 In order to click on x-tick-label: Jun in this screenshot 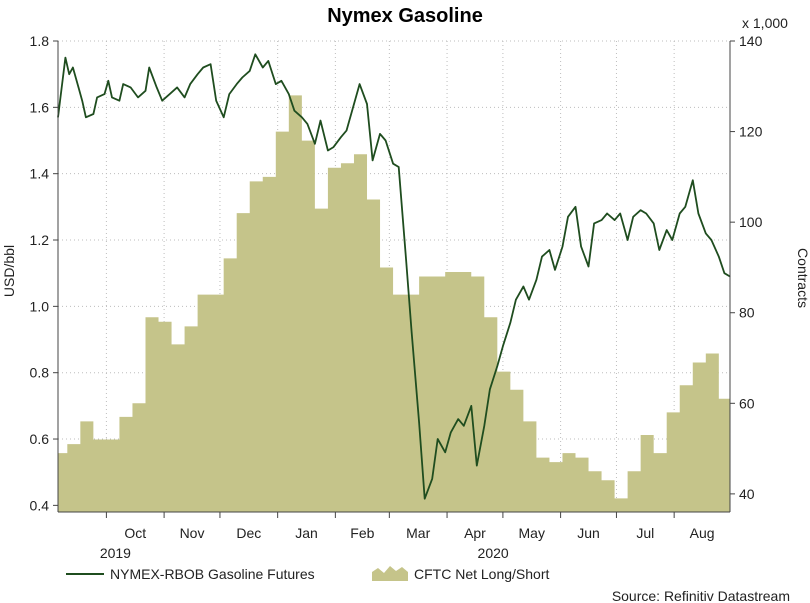, I will do `click(588, 533)`.